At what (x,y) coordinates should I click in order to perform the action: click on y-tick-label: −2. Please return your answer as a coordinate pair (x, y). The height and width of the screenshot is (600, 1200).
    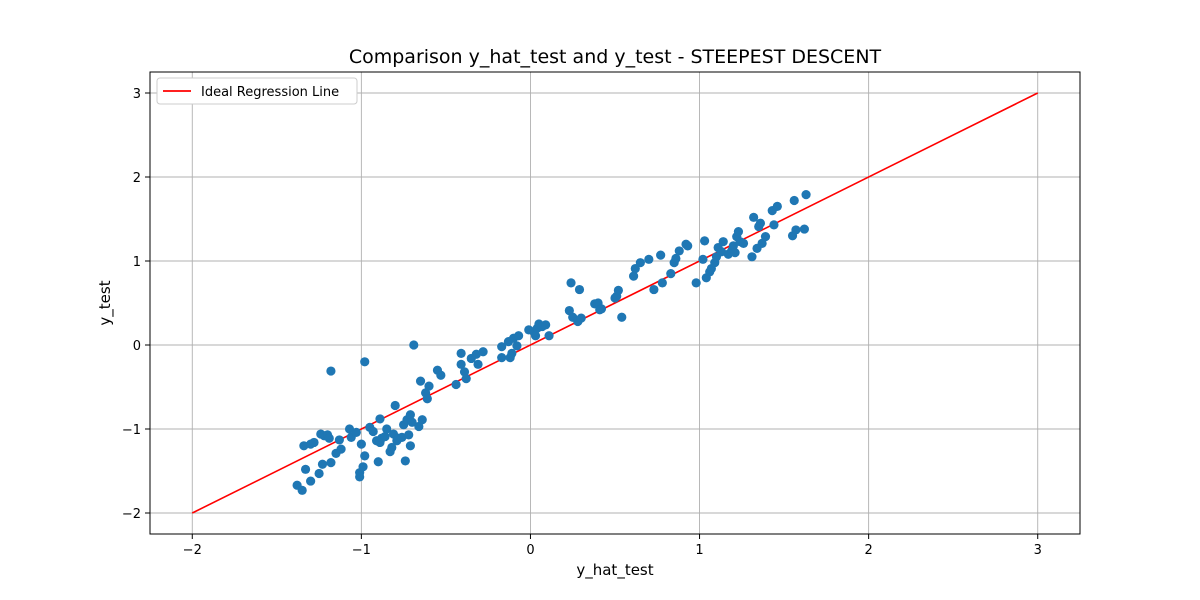
    Looking at the image, I should click on (131, 514).